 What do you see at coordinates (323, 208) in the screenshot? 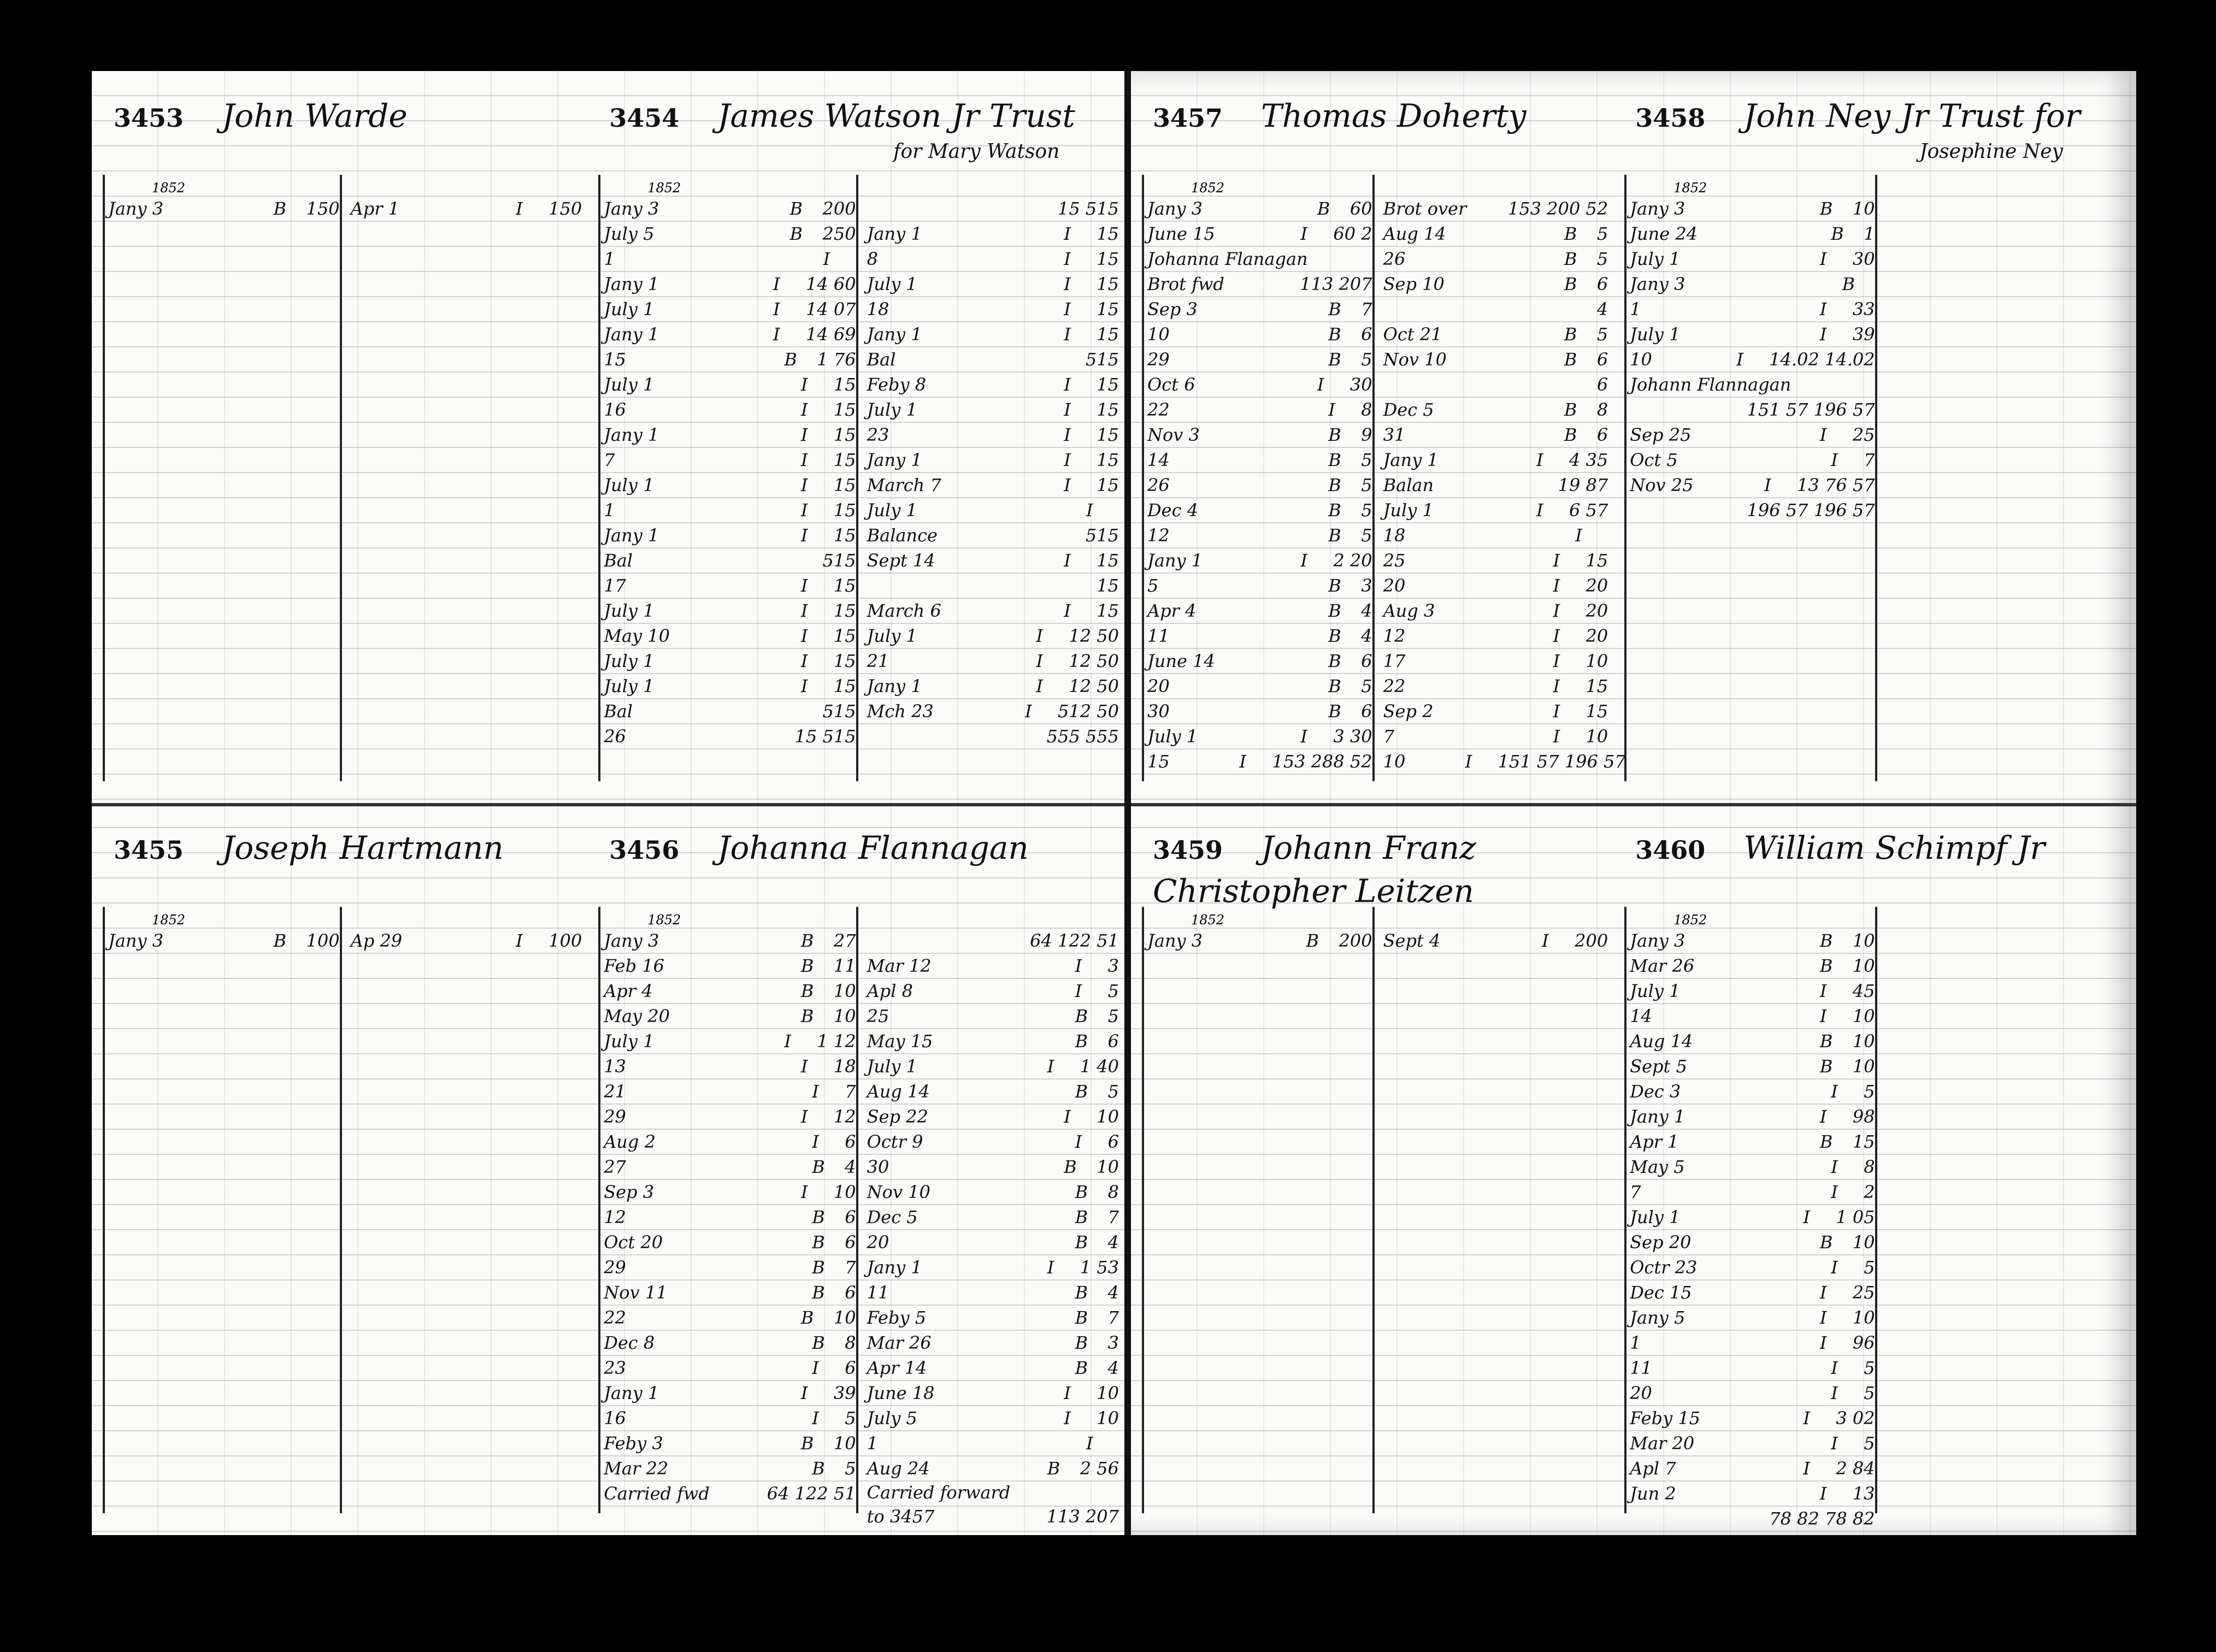
I see `entry-amount: 150` at bounding box center [323, 208].